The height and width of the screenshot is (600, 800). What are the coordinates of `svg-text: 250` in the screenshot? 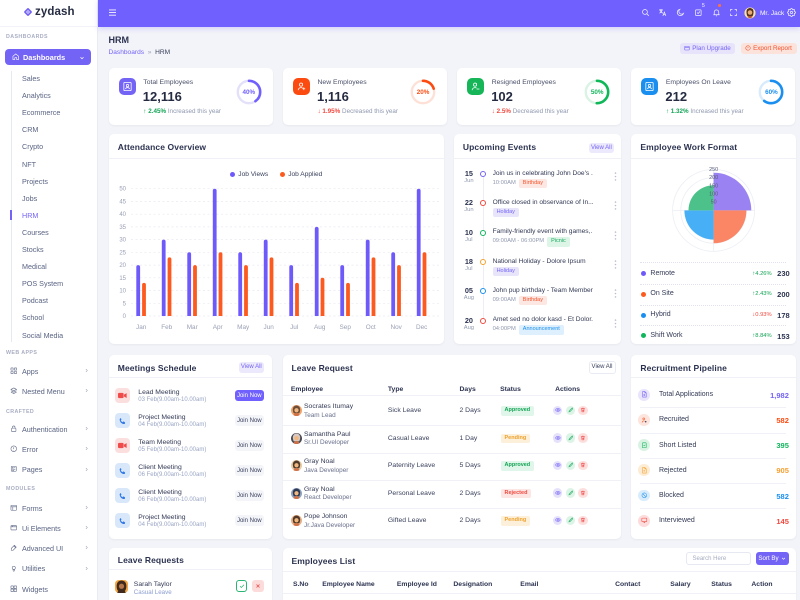 It's located at (713, 169).